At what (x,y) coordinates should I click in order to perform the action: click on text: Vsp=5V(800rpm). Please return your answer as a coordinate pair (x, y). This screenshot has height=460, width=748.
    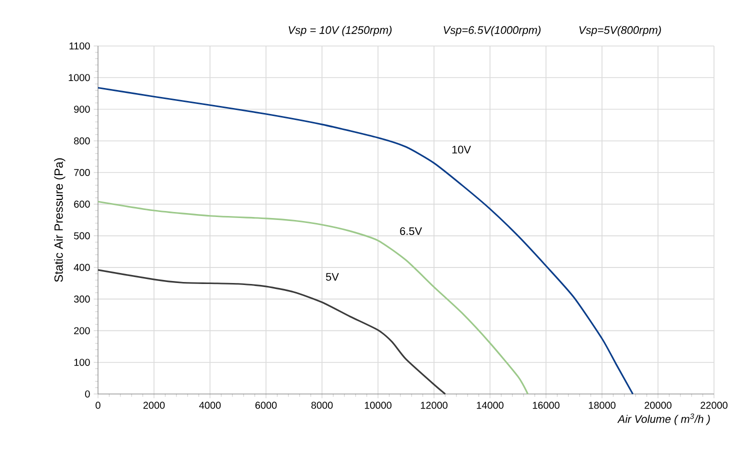
    Looking at the image, I should click on (620, 31).